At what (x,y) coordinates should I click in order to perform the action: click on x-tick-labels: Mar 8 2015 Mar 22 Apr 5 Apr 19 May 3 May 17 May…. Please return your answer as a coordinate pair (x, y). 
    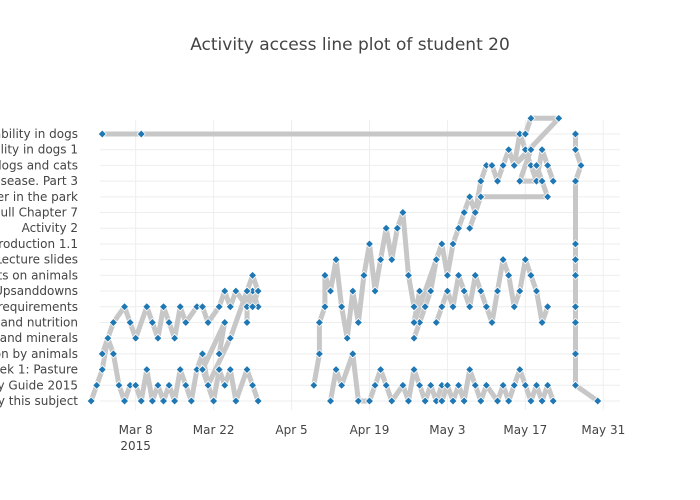
    Looking at the image, I should click on (372, 438).